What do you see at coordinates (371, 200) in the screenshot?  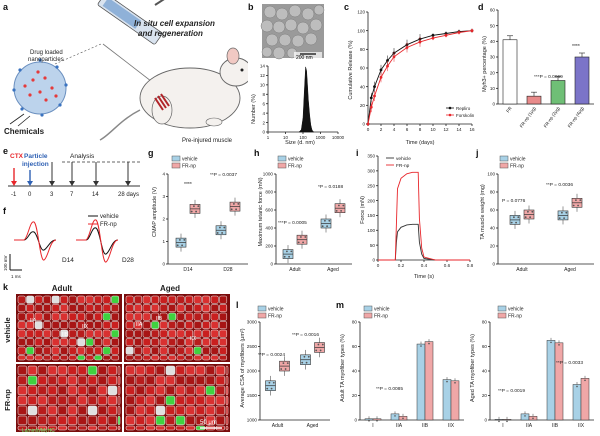 I see `i-ytick-label: 200` at bounding box center [371, 200].